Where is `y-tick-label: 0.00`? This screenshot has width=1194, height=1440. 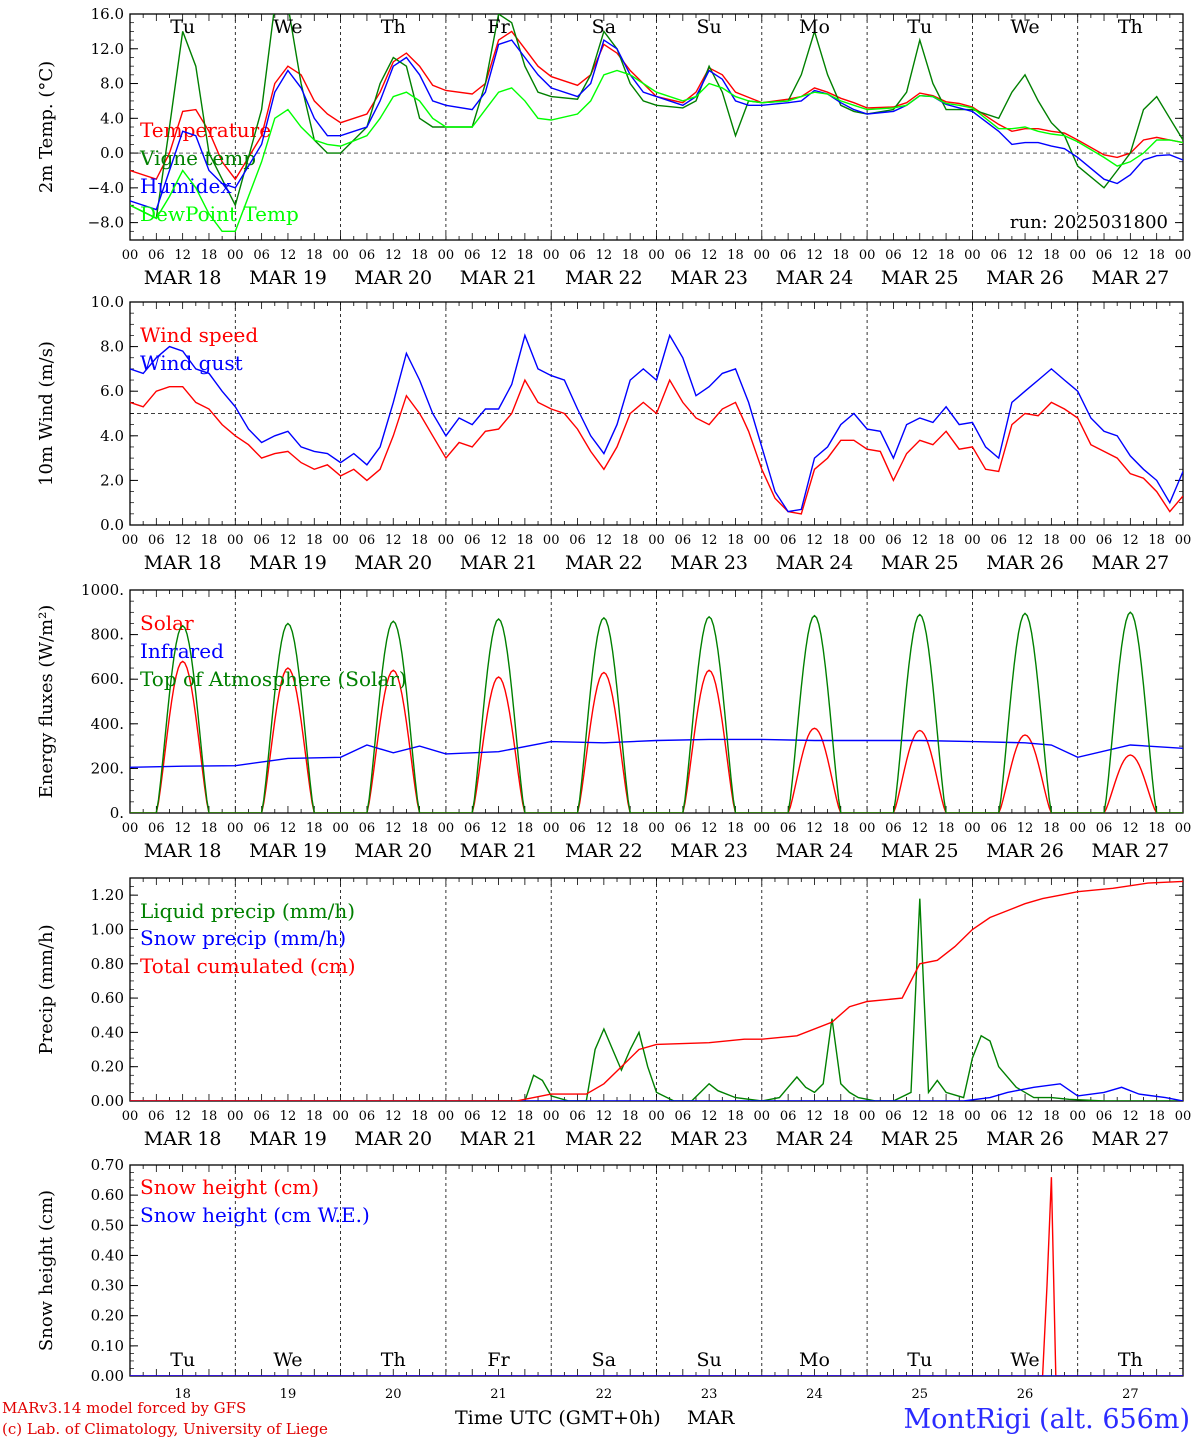 y-tick-label: 0.00 is located at coordinates (107, 1101).